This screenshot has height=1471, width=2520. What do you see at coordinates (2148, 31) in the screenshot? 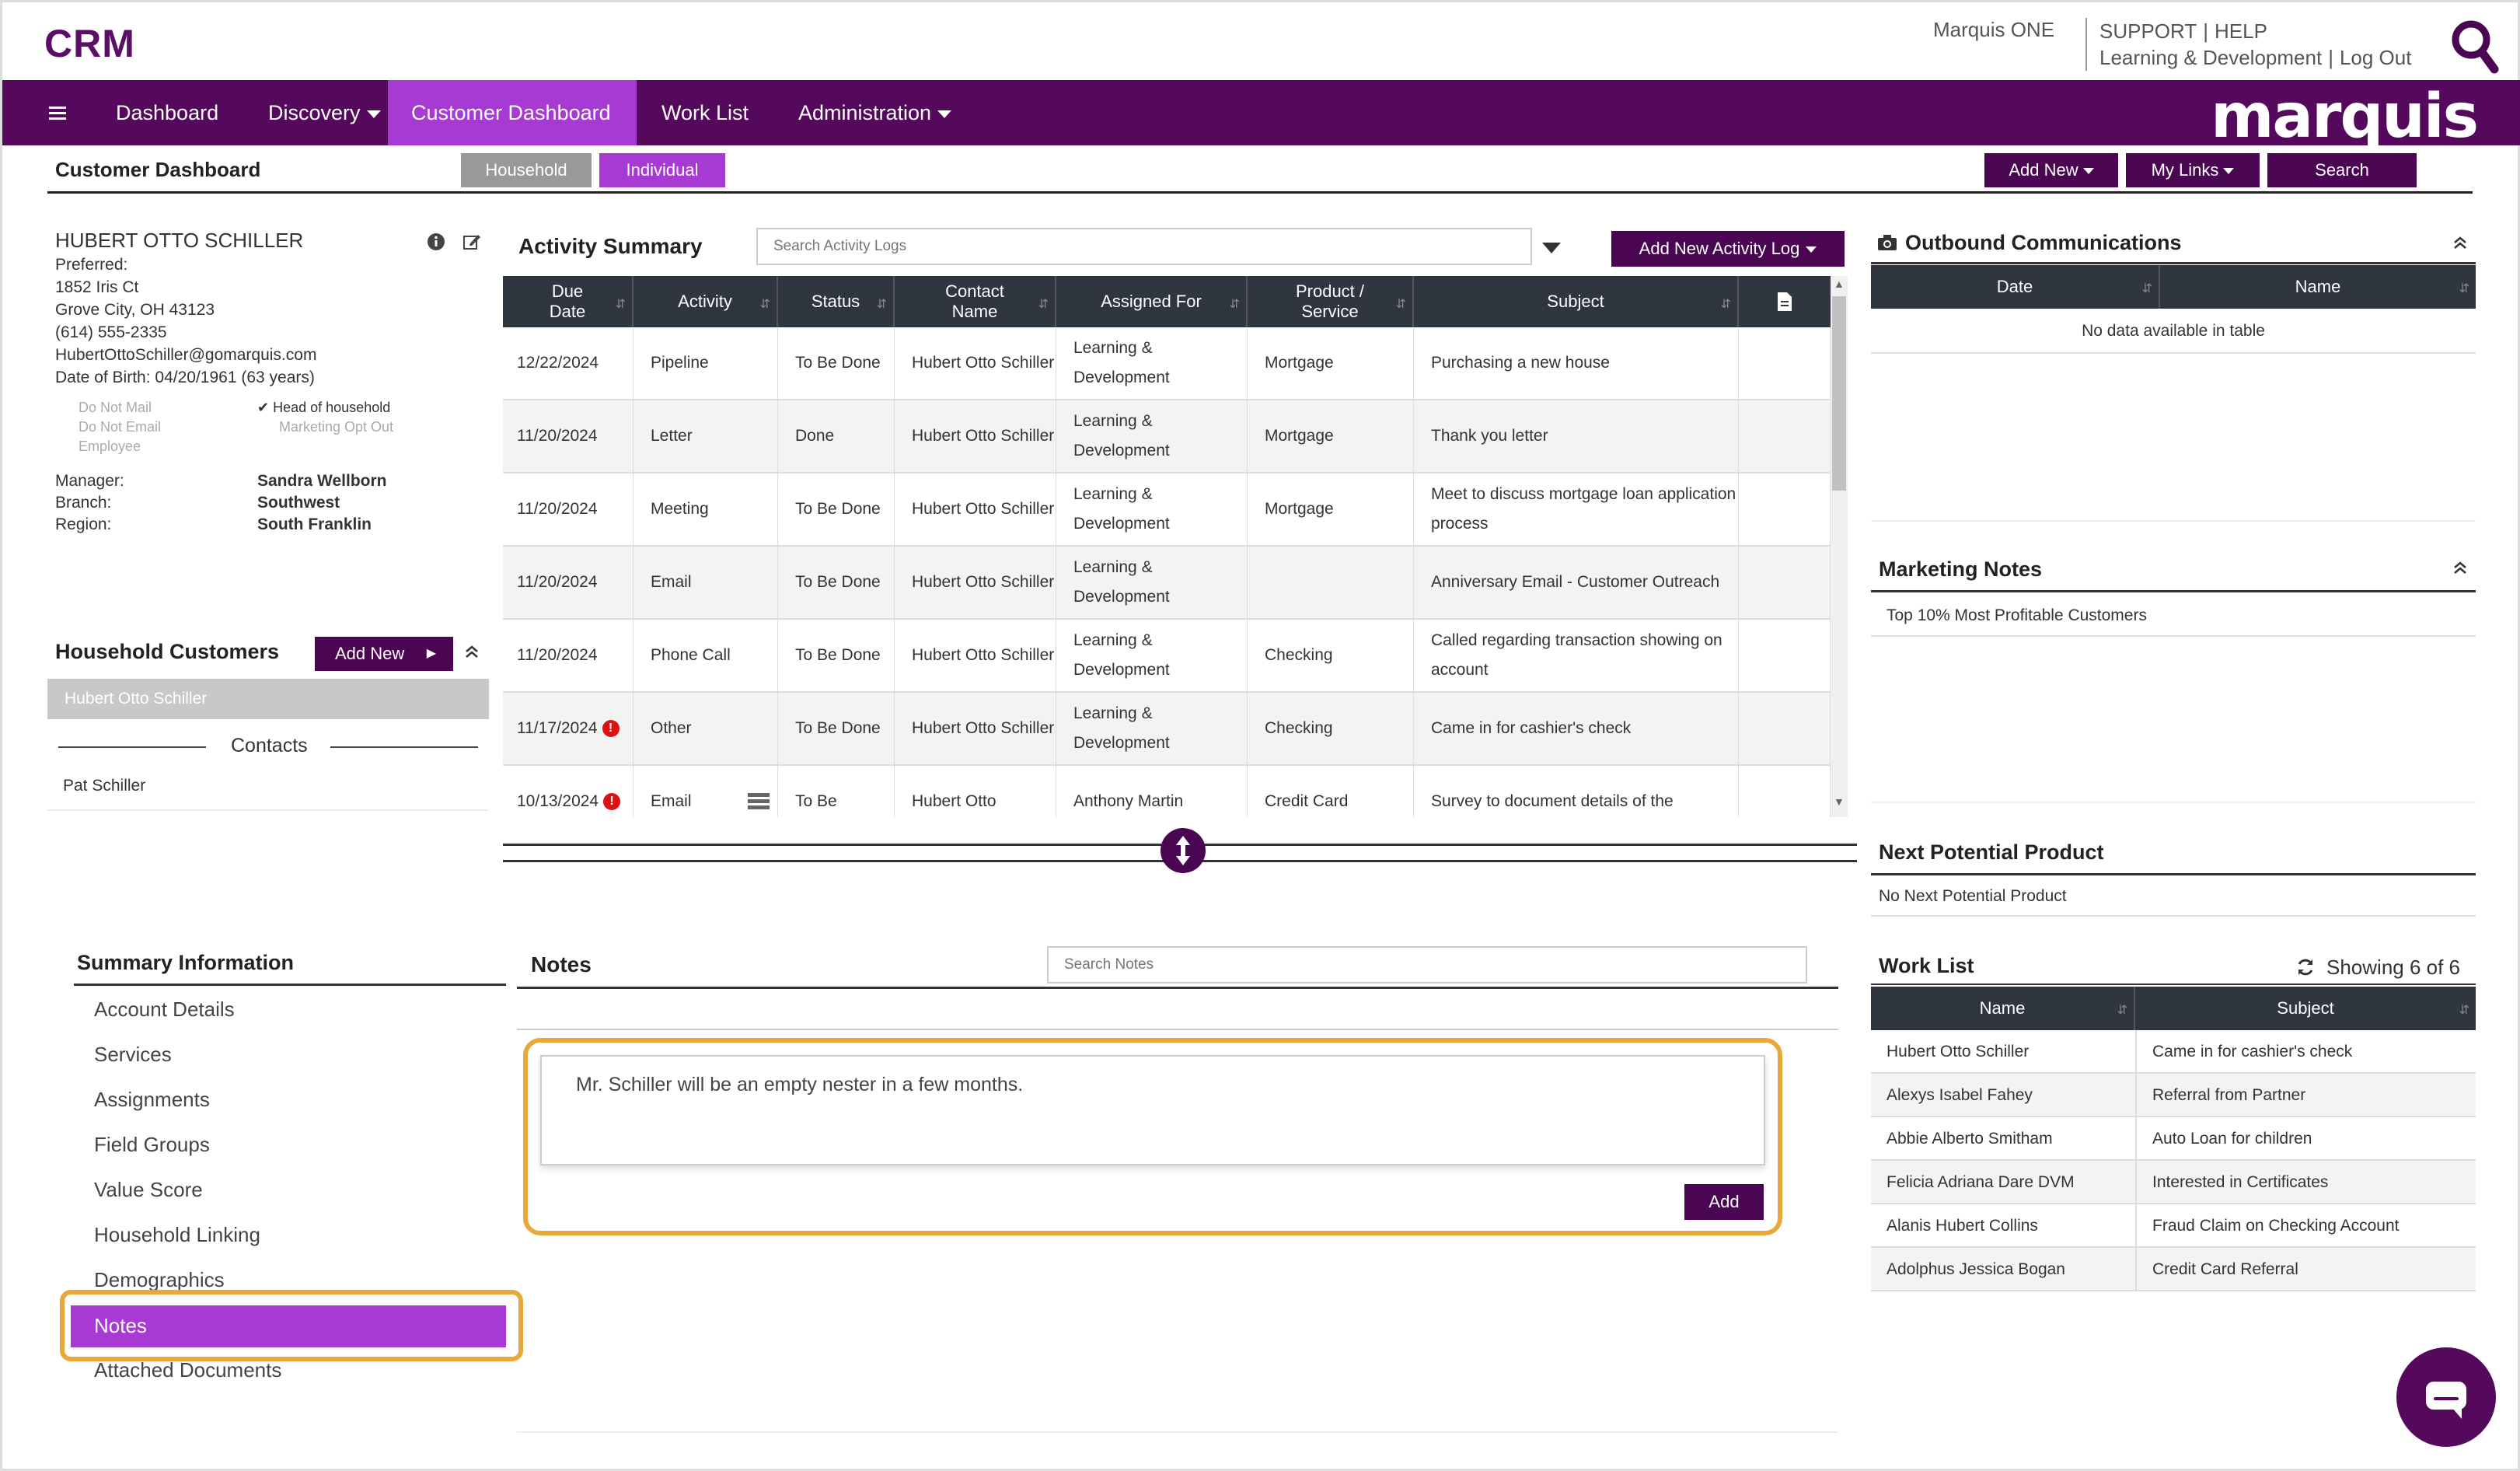
I see `support-link: SUPPORT` at bounding box center [2148, 31].